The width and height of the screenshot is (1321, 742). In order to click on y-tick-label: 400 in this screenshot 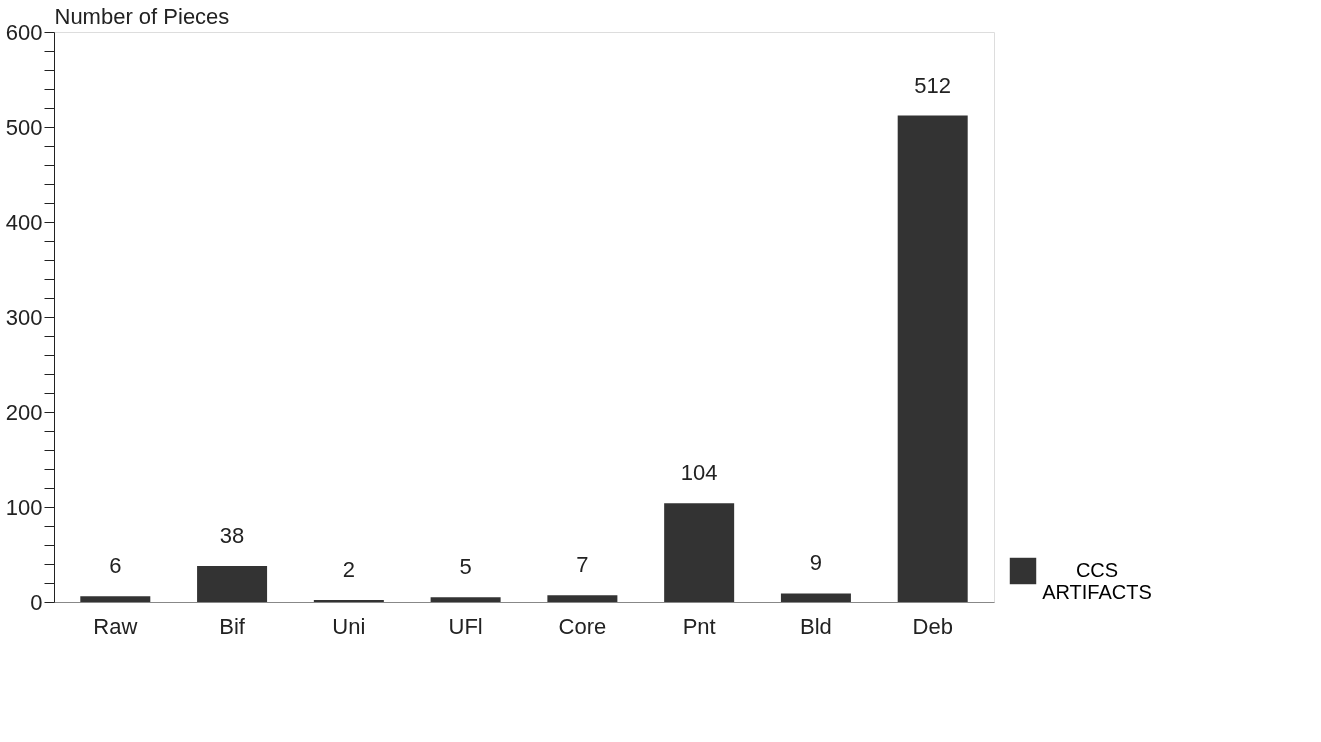, I will do `click(24, 222)`.